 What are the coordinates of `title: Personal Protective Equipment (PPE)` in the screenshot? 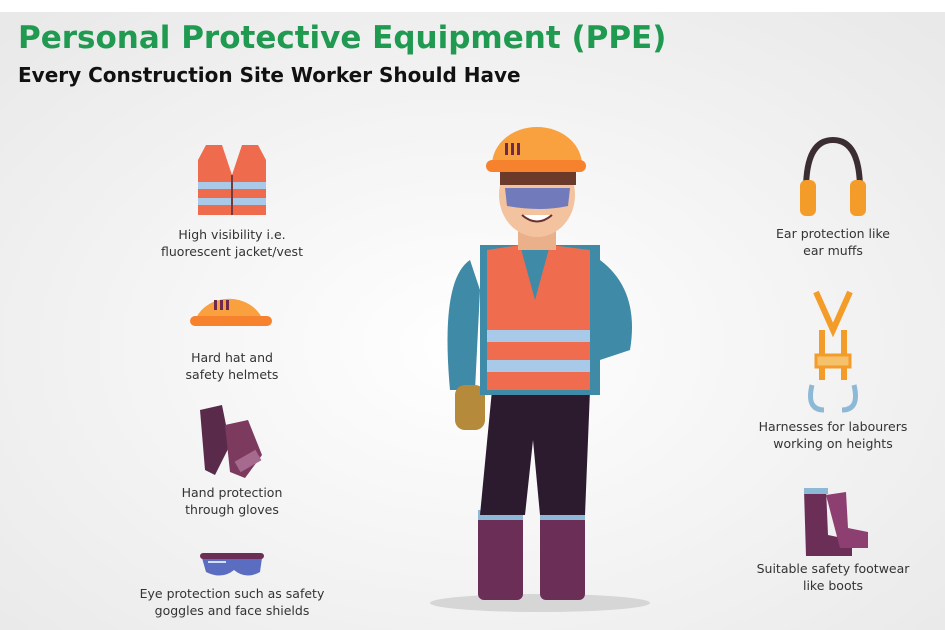 It's located at (342, 38).